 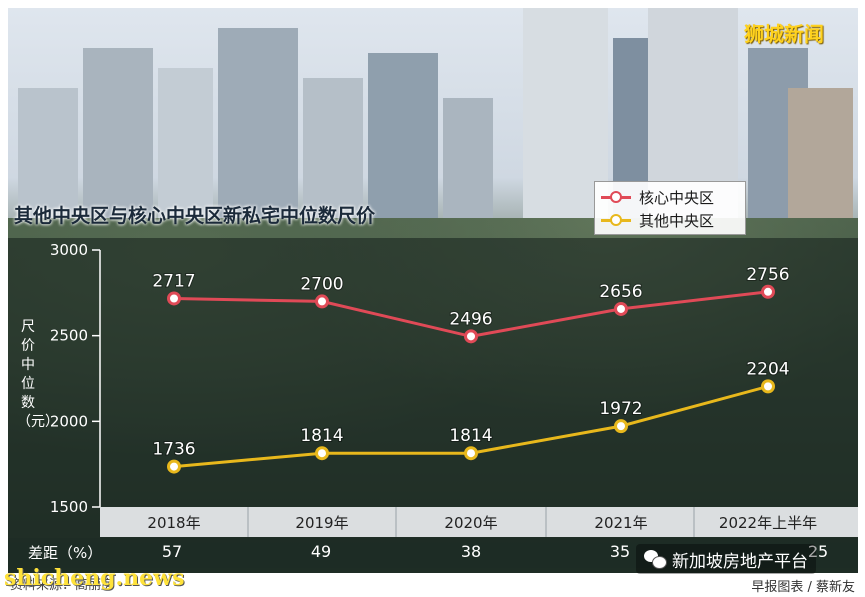 What do you see at coordinates (768, 523) in the screenshot?
I see `x-tick-label: 2022年上半年` at bounding box center [768, 523].